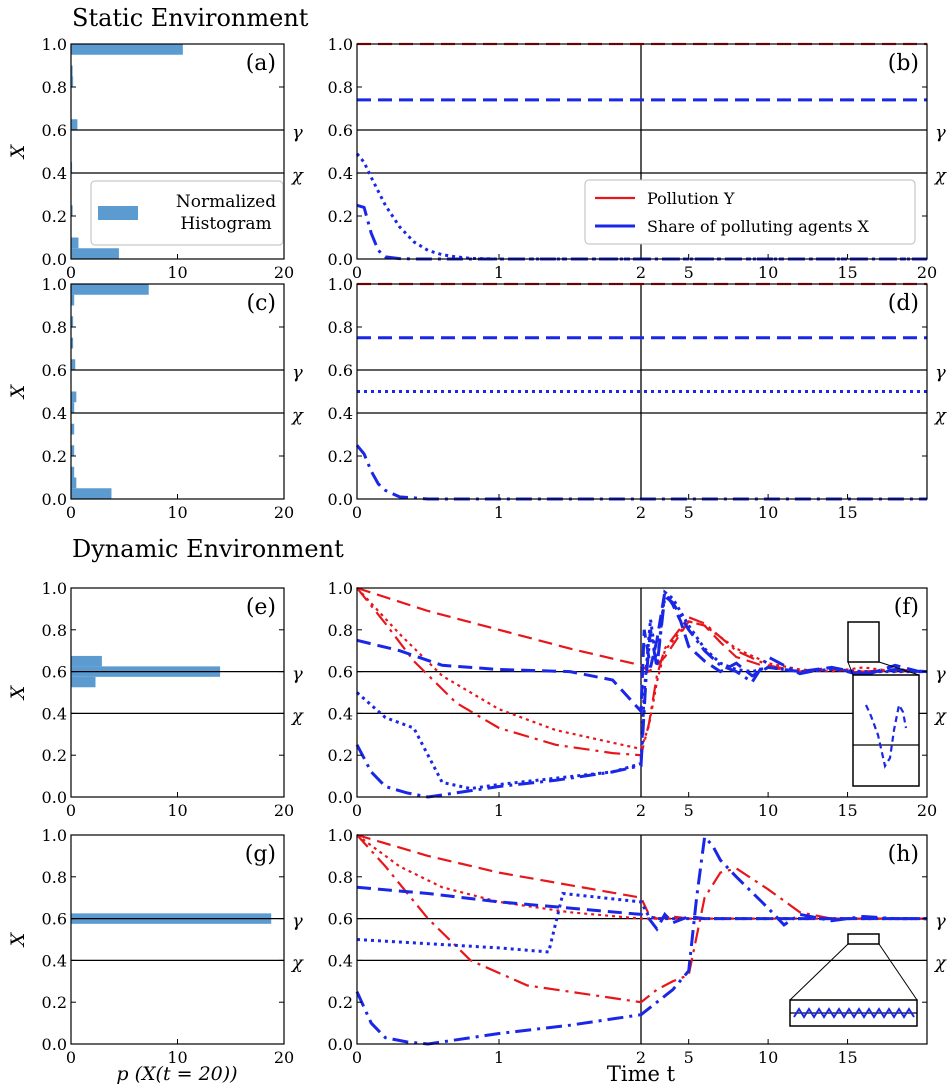 This screenshot has width=949, height=1089. What do you see at coordinates (641, 1074) in the screenshot?
I see `x-axis-label-time: Time t` at bounding box center [641, 1074].